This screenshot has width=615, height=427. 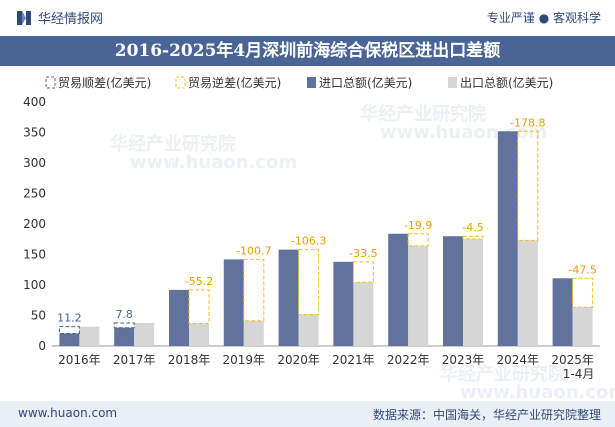 I want to click on x-tick-label: 2017年, so click(x=134, y=360).